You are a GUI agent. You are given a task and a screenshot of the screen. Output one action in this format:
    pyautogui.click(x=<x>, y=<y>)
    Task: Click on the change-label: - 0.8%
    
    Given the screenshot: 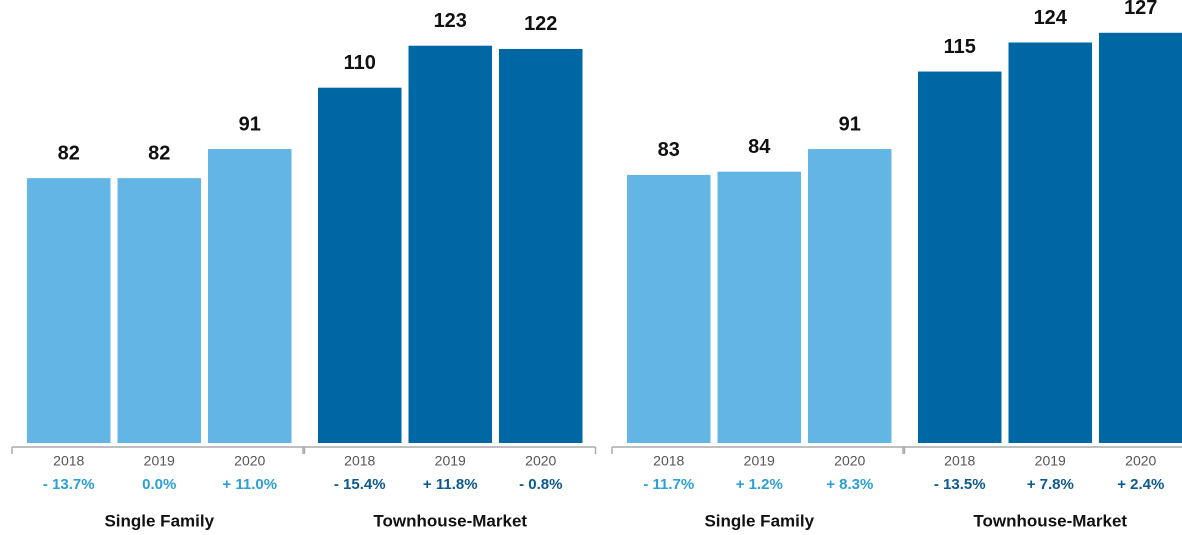 What is the action you would take?
    pyautogui.click(x=540, y=484)
    